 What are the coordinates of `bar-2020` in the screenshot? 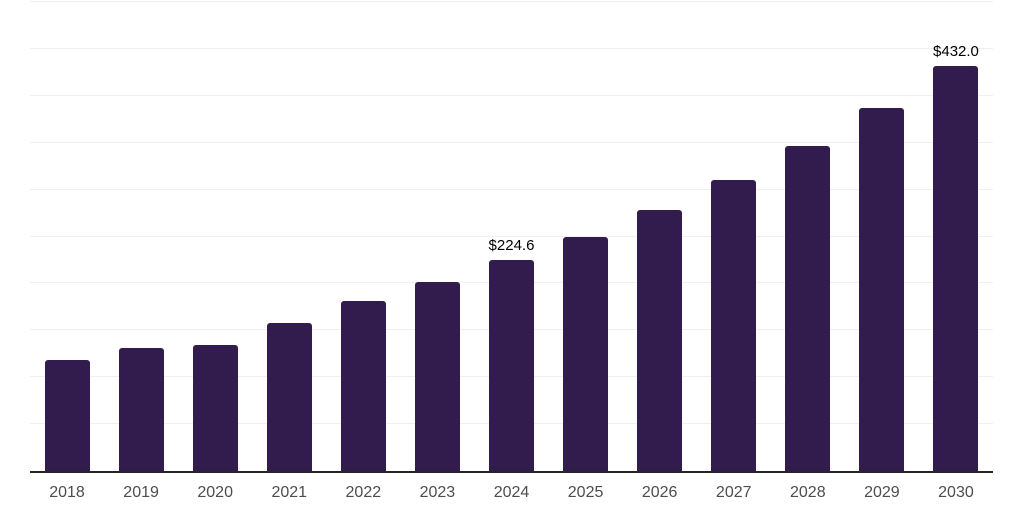 It's located at (215, 408).